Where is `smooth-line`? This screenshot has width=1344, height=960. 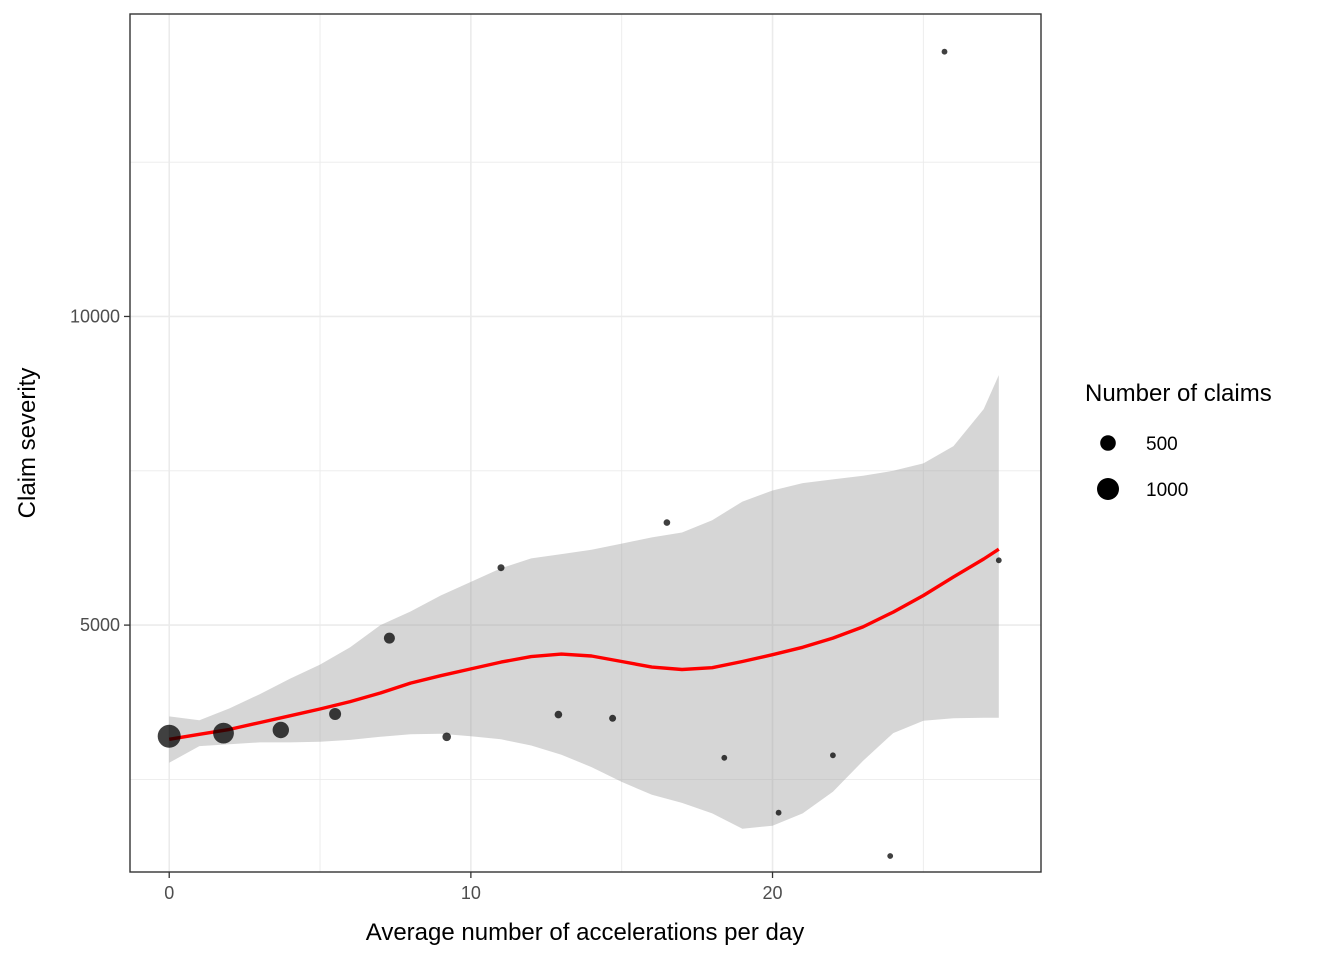
smooth-line is located at coordinates (584, 644).